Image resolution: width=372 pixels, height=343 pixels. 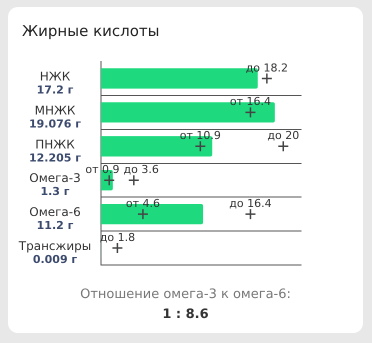 I want to click on data-label: 11.2 г, so click(x=55, y=225).